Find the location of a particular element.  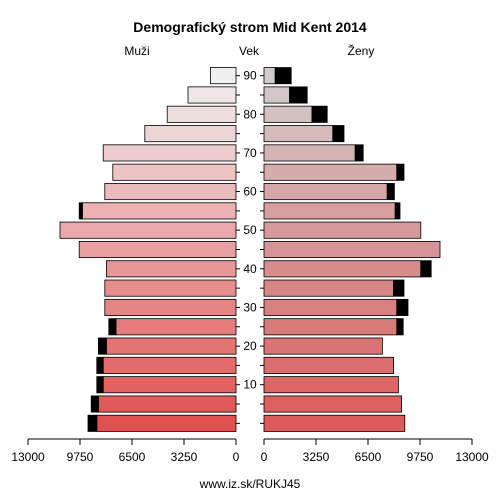

age-tick-label: 80 is located at coordinates (250, 114).